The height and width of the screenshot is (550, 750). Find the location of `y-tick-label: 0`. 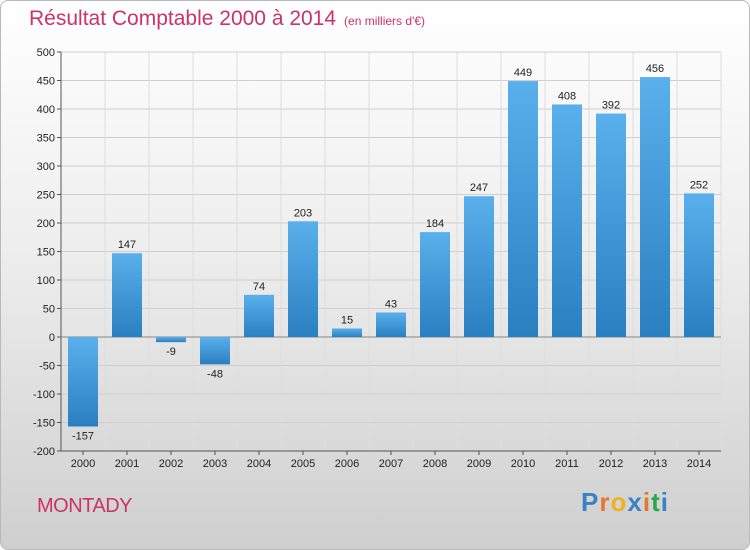

y-tick-label: 0 is located at coordinates (52, 338).